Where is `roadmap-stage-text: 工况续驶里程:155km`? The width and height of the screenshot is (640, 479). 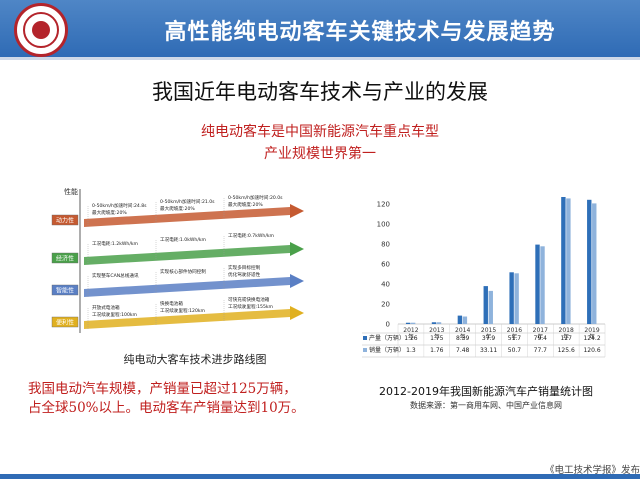
roadmap-stage-text: 工况续驶里程:155km is located at coordinates (251, 306).